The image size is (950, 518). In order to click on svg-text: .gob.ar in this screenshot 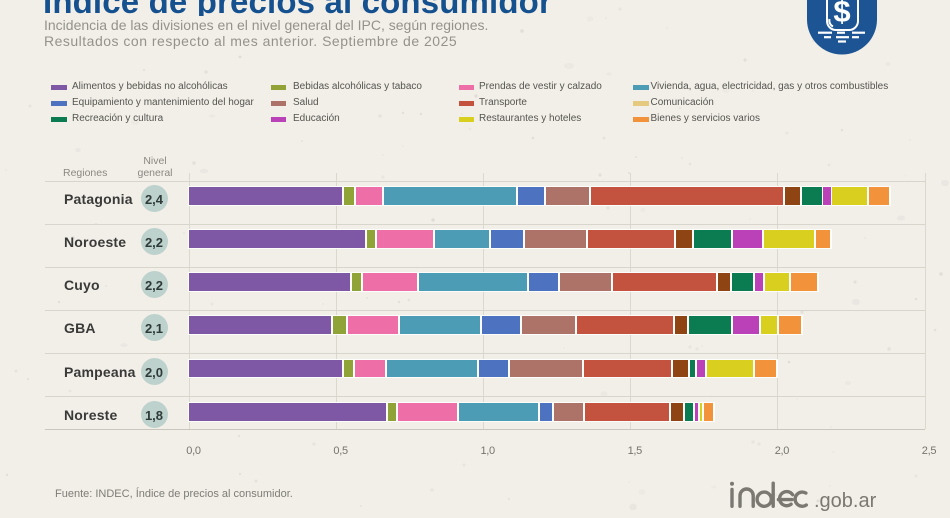, I will do `click(845, 501)`.